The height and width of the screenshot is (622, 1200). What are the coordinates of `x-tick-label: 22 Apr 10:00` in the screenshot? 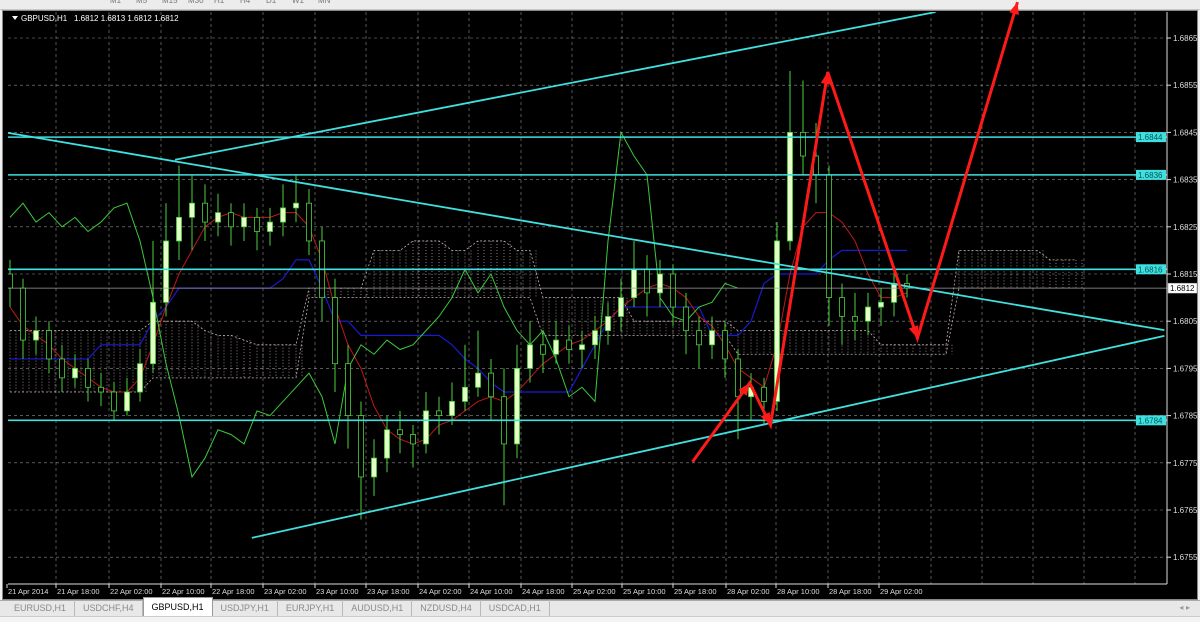 It's located at (183, 591).